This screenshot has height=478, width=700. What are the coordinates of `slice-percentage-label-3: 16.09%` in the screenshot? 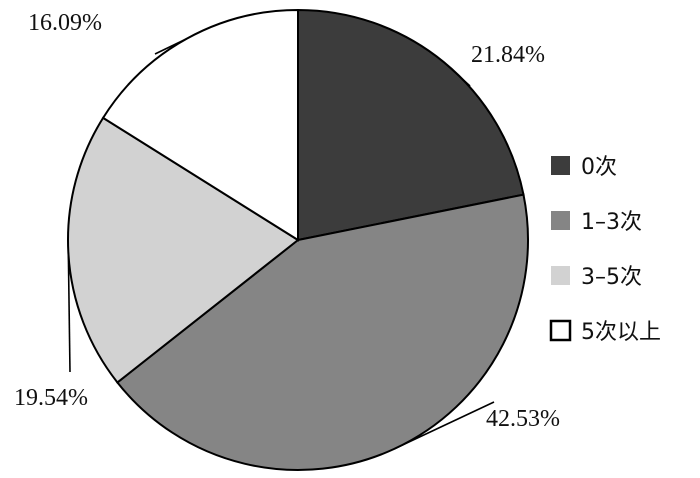 It's located at (65, 23).